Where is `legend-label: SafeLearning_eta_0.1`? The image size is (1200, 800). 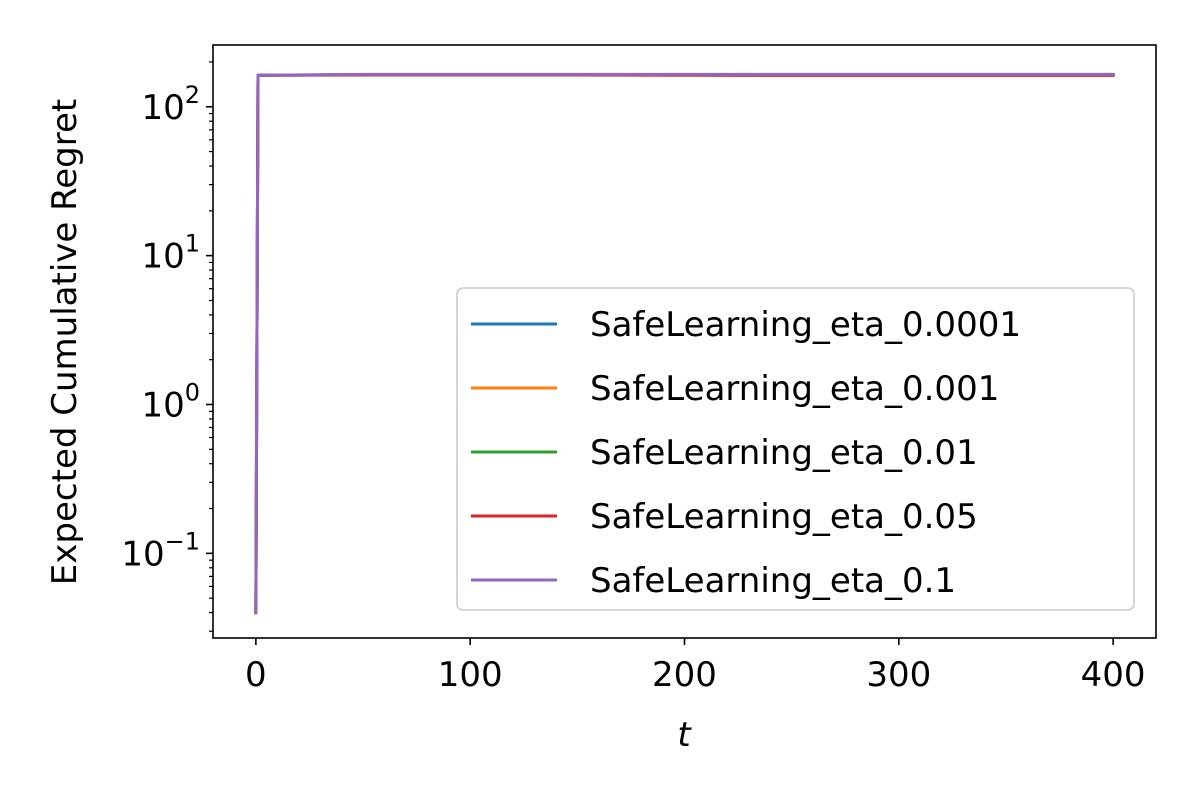
legend-label: SafeLearning_eta_0.1 is located at coordinates (773, 581).